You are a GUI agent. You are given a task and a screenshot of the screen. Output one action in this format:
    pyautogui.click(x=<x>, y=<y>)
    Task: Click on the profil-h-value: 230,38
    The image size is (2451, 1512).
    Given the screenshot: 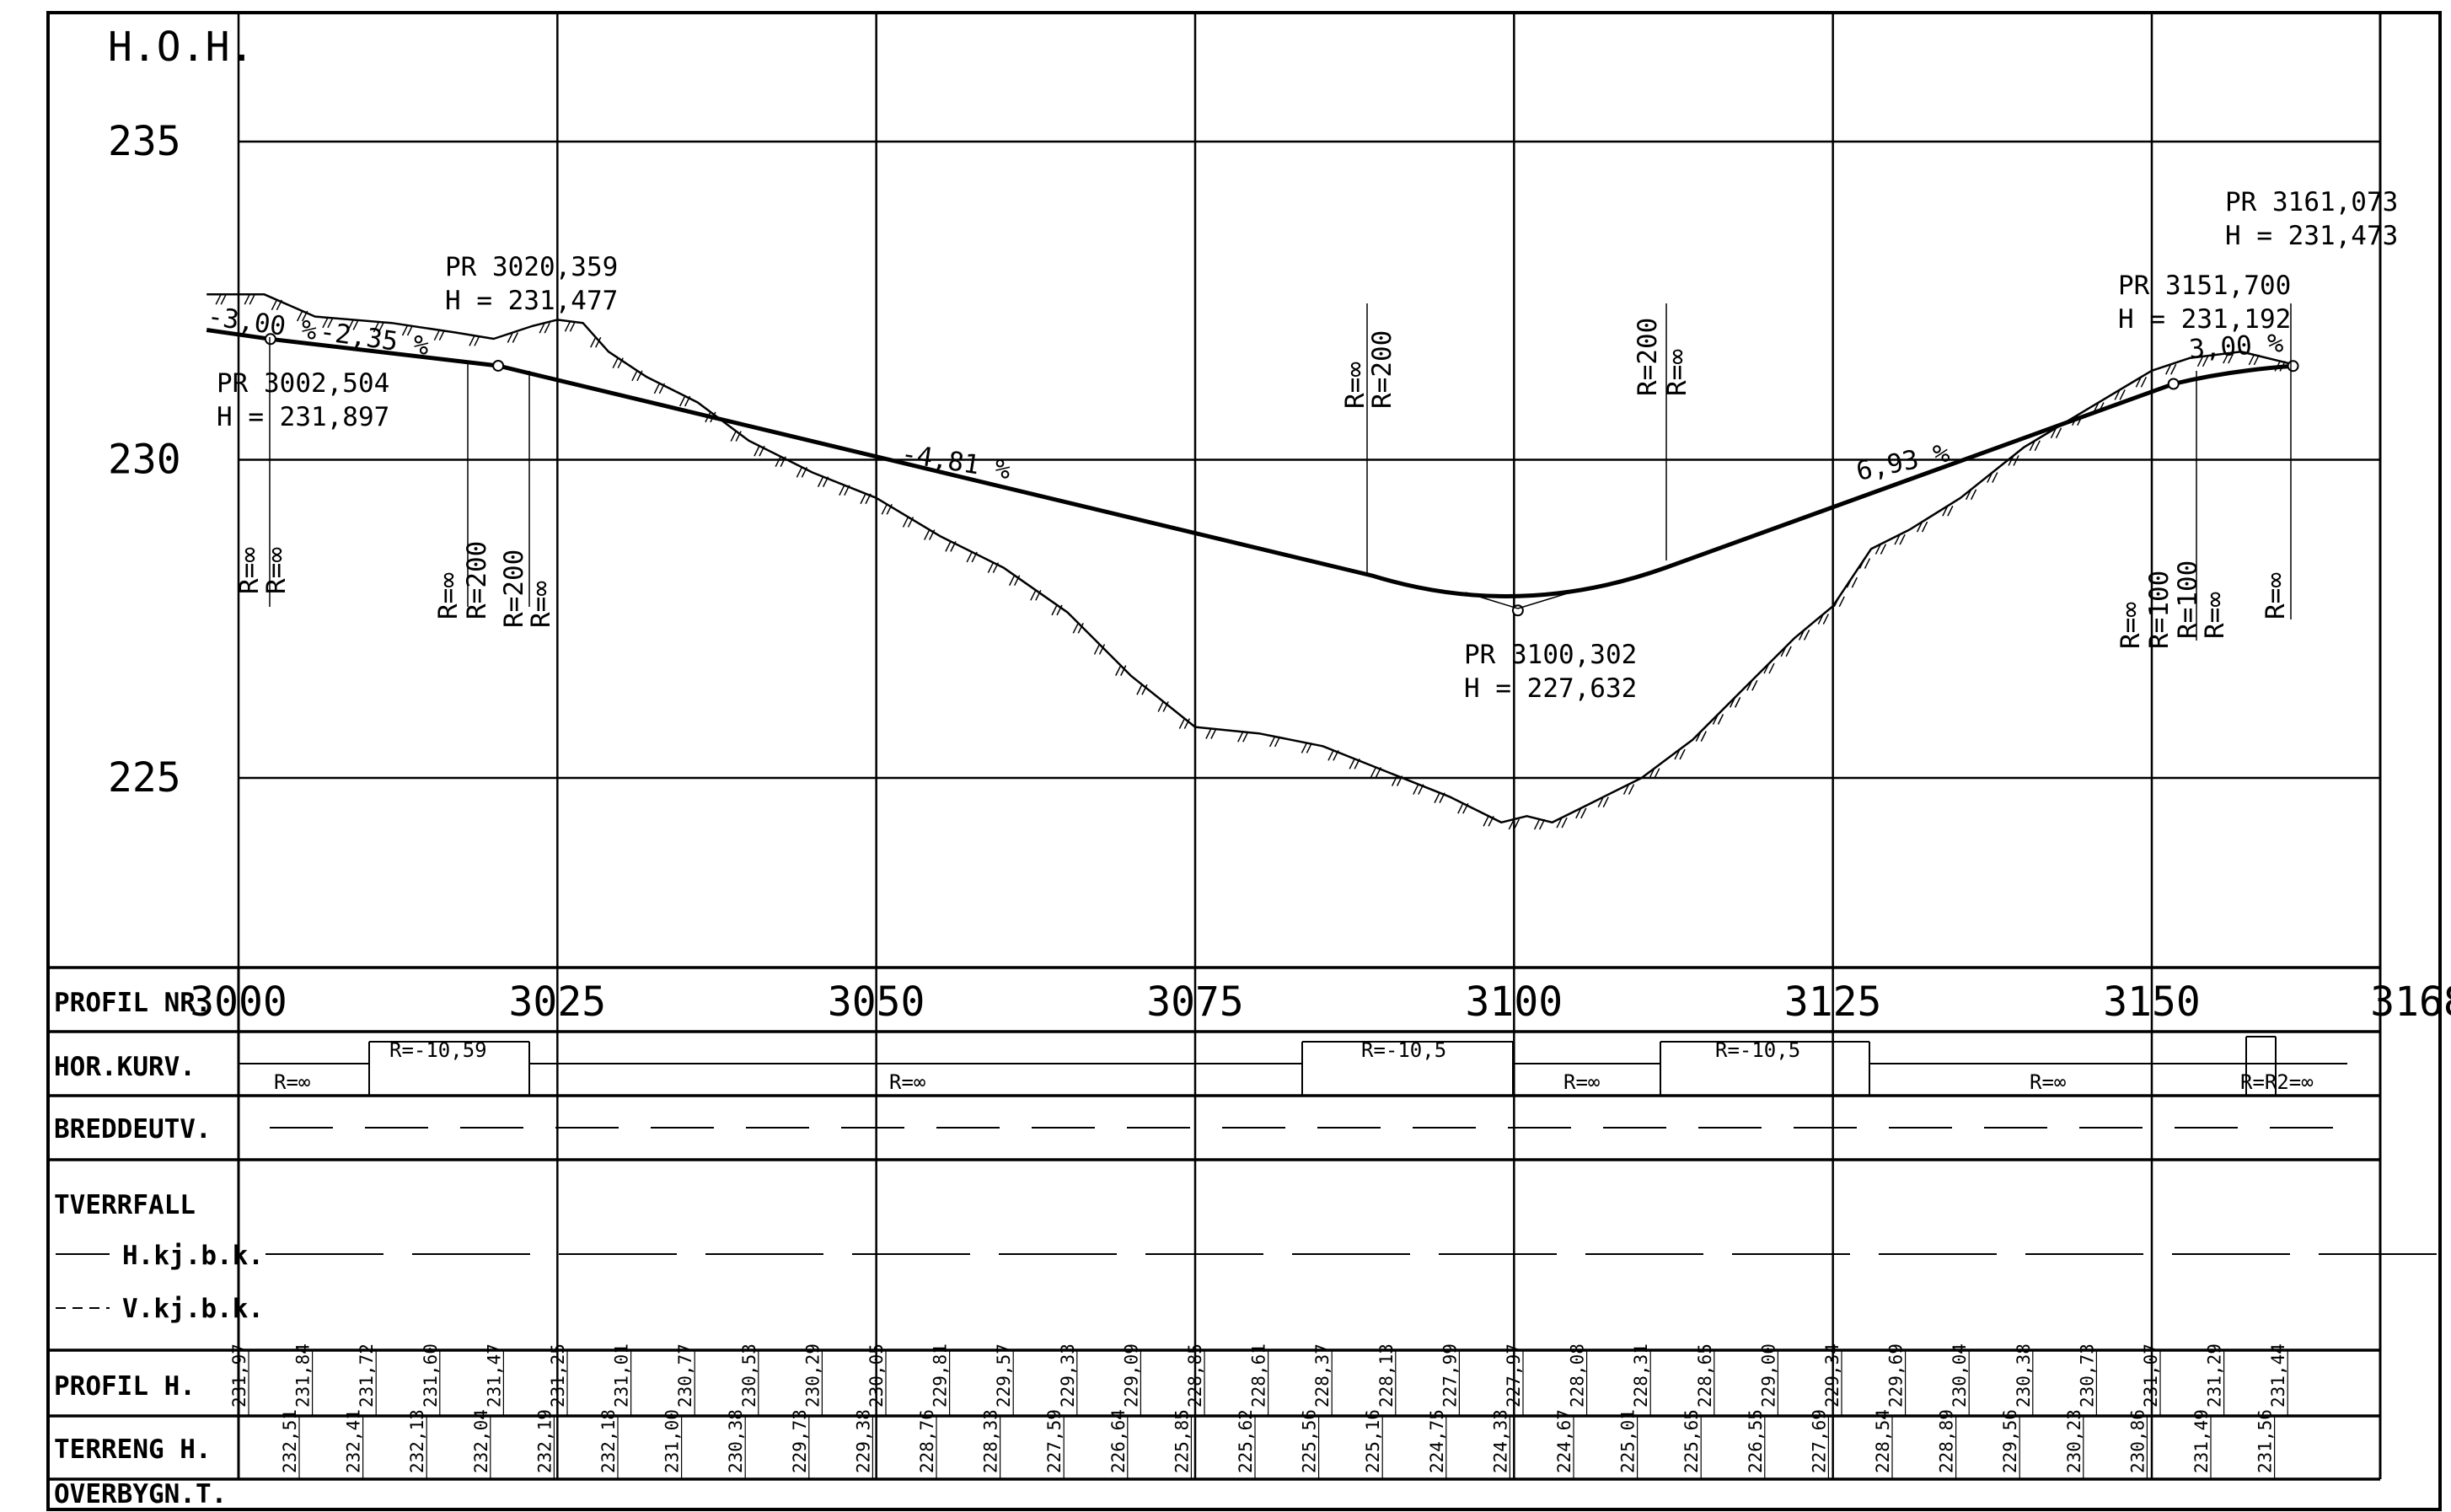 What is the action you would take?
    pyautogui.click(x=2024, y=1375)
    